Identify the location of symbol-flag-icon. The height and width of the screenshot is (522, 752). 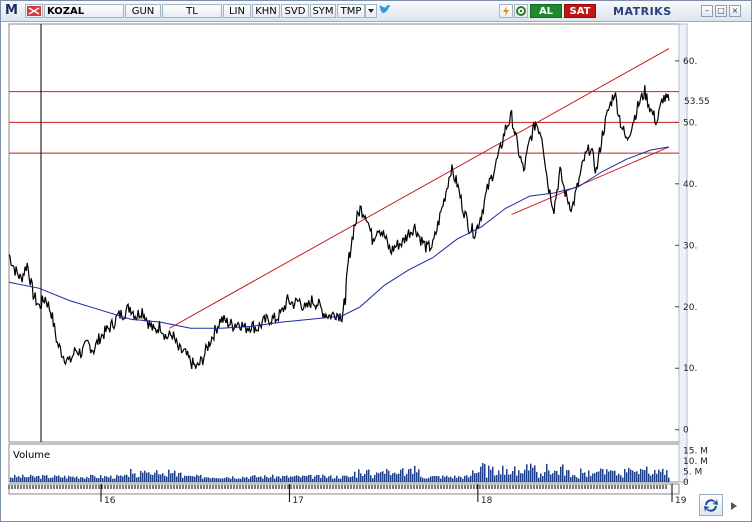
(34, 11).